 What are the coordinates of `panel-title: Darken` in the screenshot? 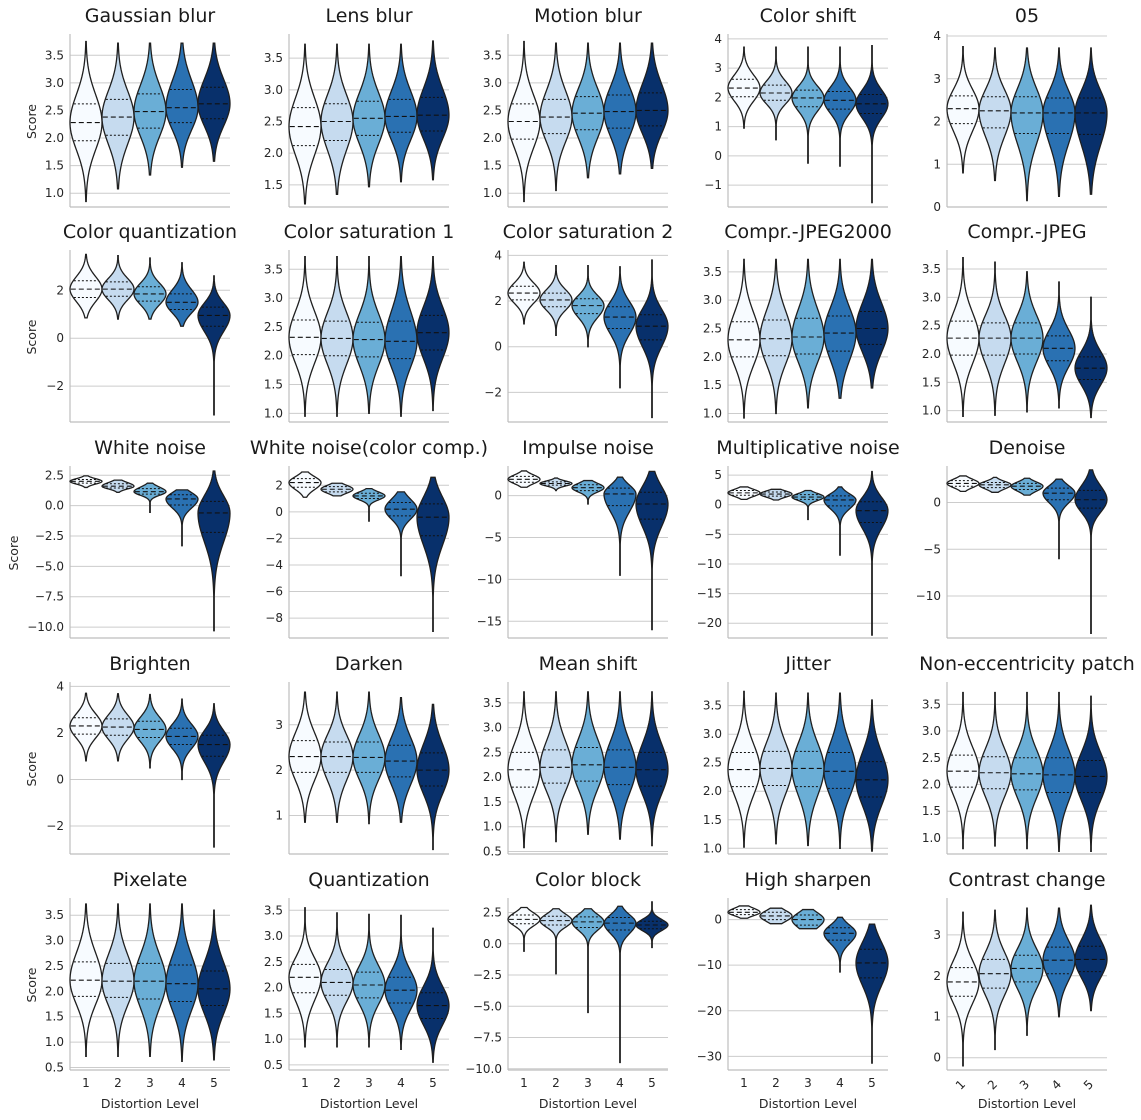 It's located at (369, 664).